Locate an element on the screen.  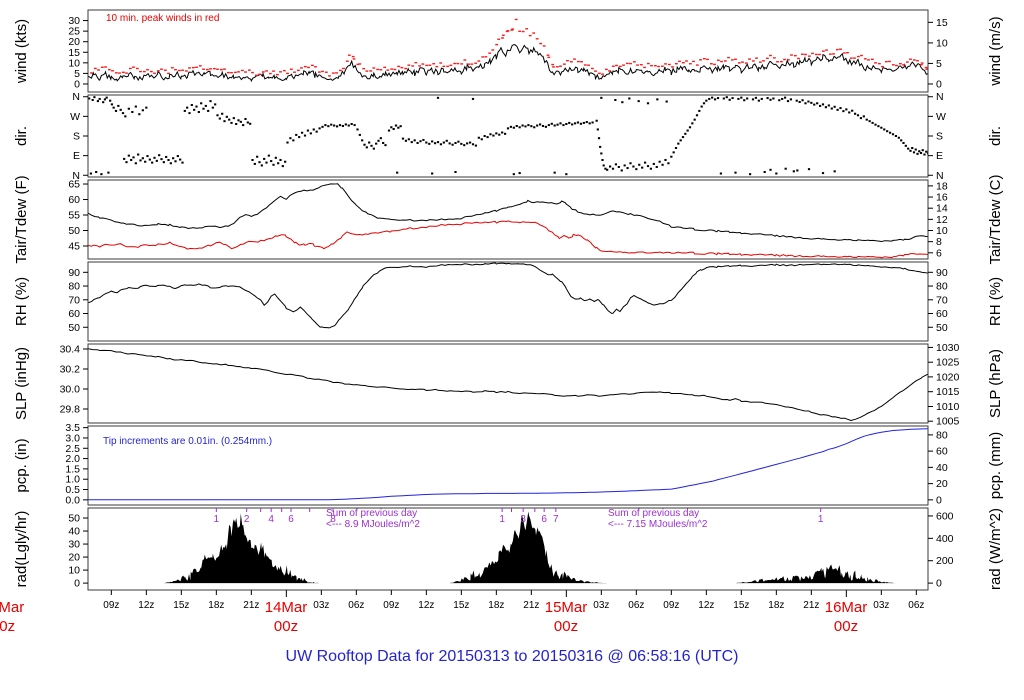
svg-text: SLP (hPa) is located at coordinates (995, 383).